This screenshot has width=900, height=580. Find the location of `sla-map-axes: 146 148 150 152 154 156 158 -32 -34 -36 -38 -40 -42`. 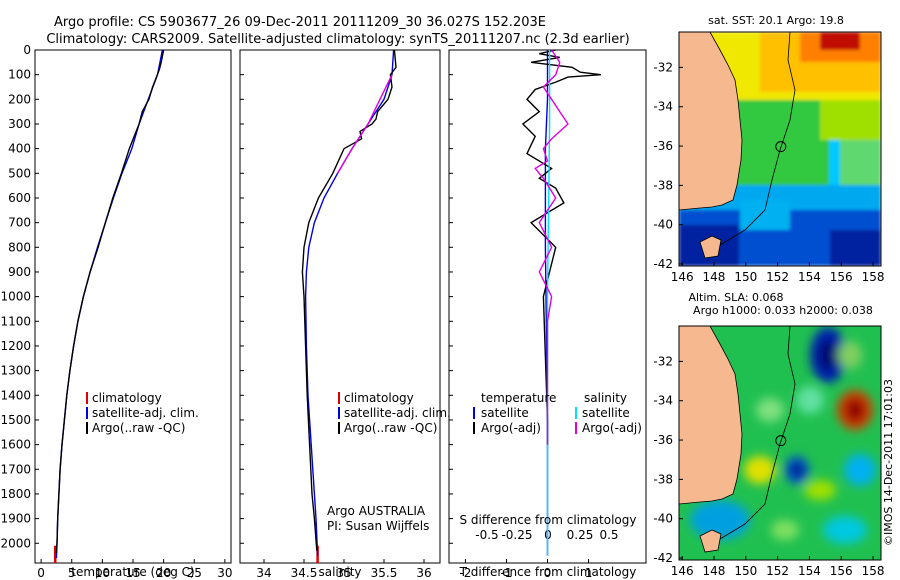

sla-map-axes: 146 148 150 152 154 156 158 -32 -34 -36 -38 -40 -42 is located at coordinates (768, 466).